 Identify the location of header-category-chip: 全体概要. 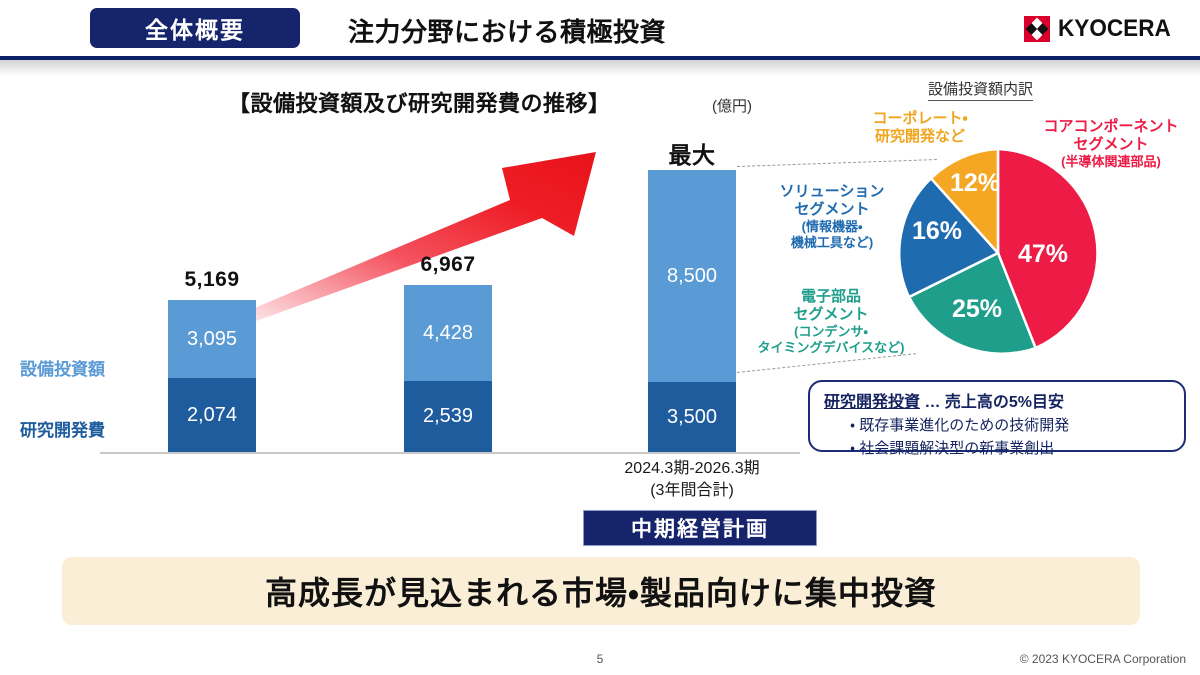
(195, 28).